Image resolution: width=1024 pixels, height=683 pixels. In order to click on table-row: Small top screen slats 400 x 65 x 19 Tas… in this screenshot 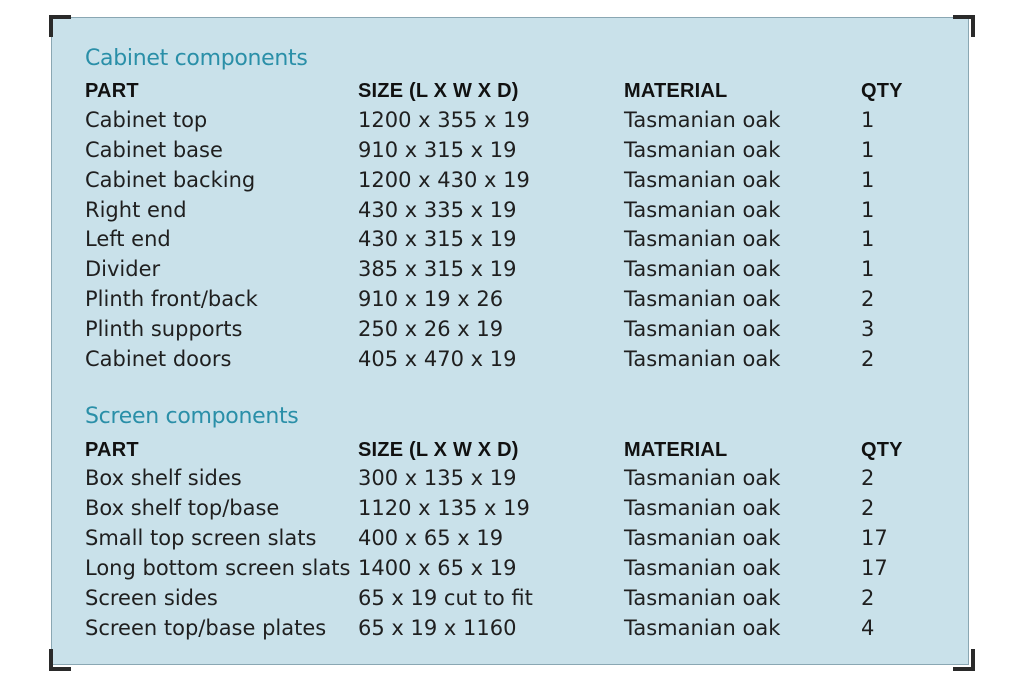, I will do `click(505, 541)`.